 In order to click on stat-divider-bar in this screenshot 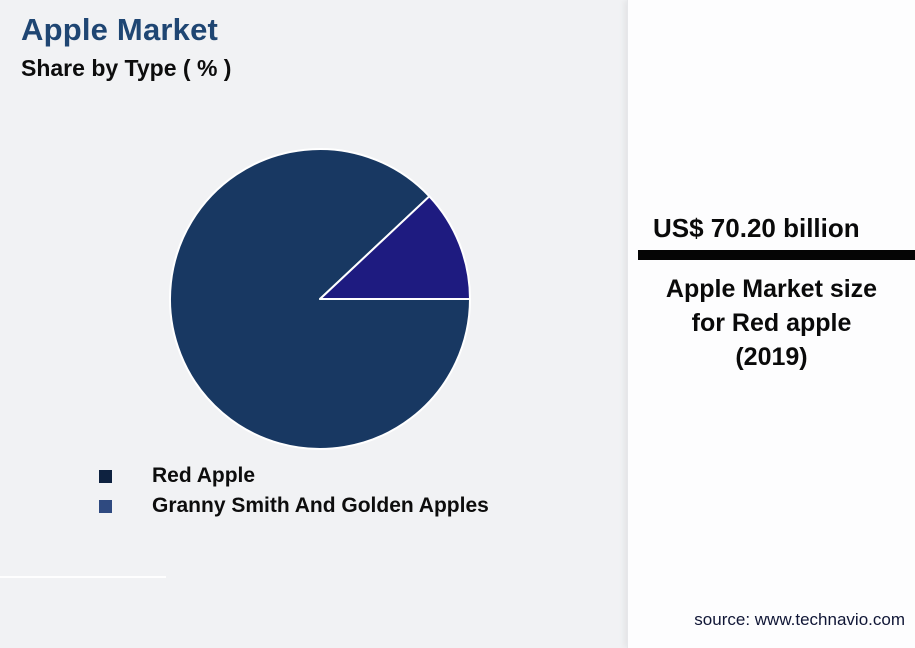, I will do `click(776, 255)`.